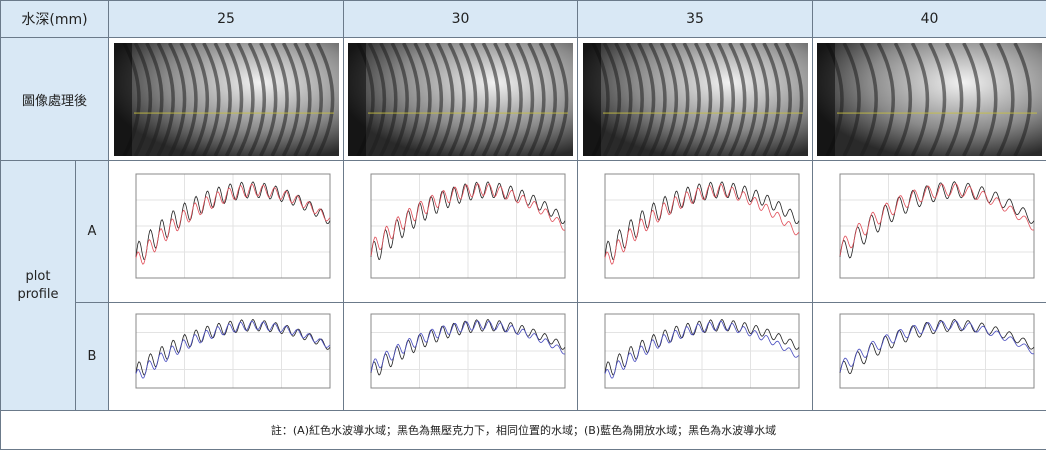  I want to click on header-row: 水深(mm) 25 30 35 40, so click(523, 19).